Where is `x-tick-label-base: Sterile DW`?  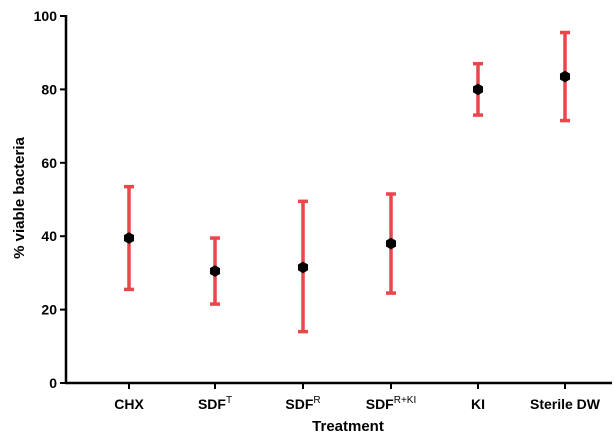 x-tick-label-base: Sterile DW is located at coordinates (565, 404).